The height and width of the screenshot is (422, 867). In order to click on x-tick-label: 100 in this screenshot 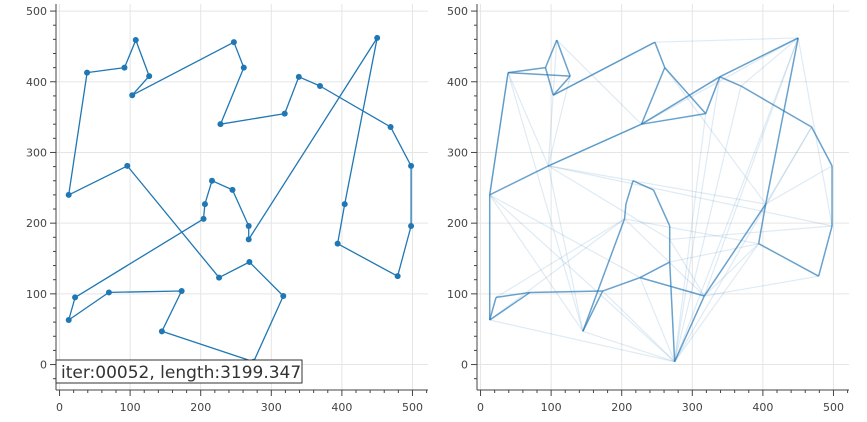, I will do `click(130, 407)`.